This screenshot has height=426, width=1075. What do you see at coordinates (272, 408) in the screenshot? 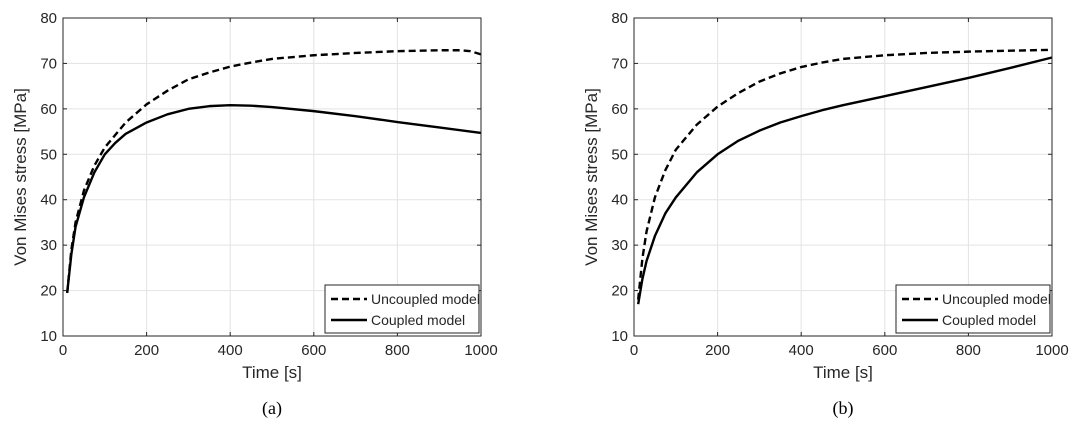
I see `panel-caption: (a)` at bounding box center [272, 408].